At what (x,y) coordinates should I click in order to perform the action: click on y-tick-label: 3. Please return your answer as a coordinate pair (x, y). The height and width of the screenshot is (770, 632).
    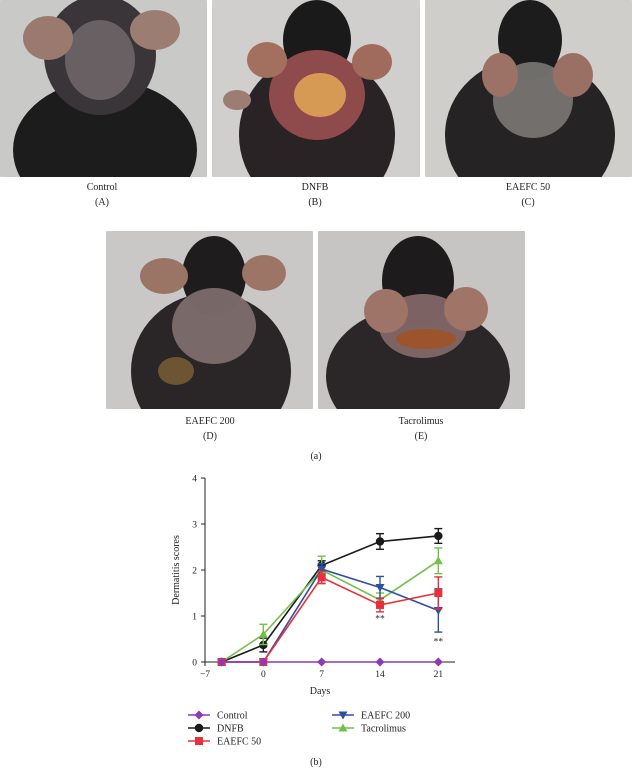
    Looking at the image, I should click on (194, 526).